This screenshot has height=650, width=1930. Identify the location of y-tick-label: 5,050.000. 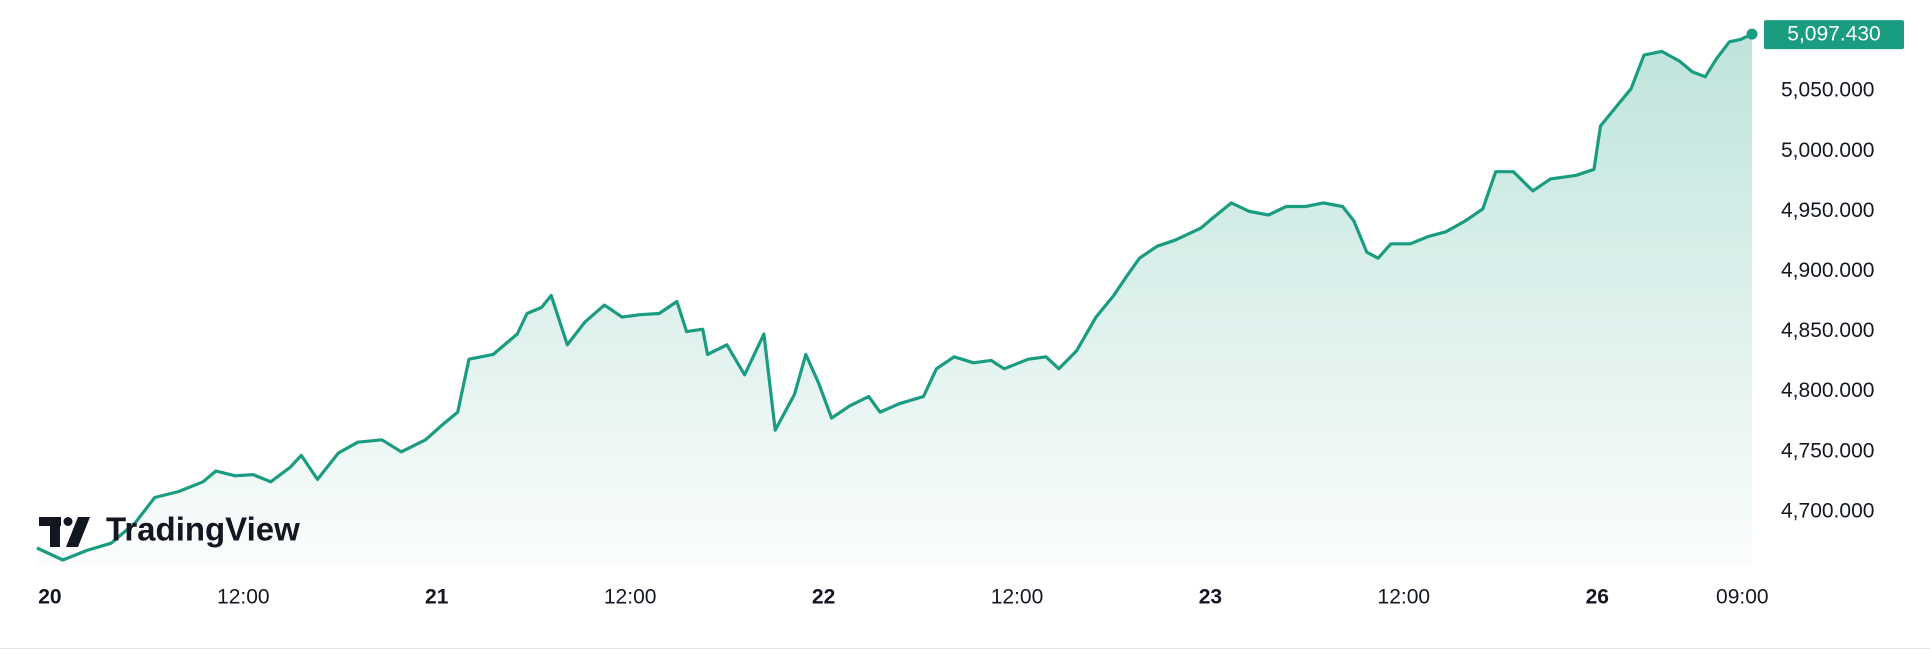
(1827, 90).